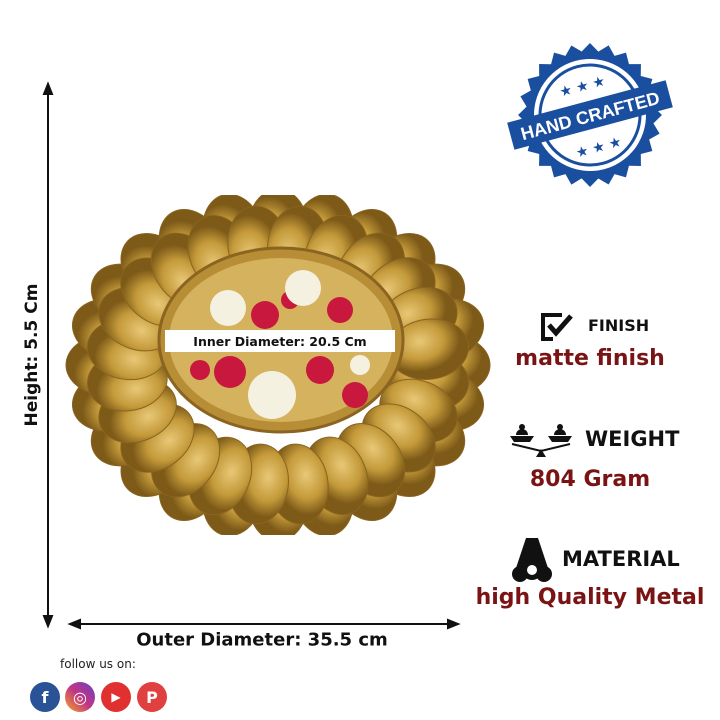 The width and height of the screenshot is (720, 720). I want to click on scale-icon, so click(541, 440).